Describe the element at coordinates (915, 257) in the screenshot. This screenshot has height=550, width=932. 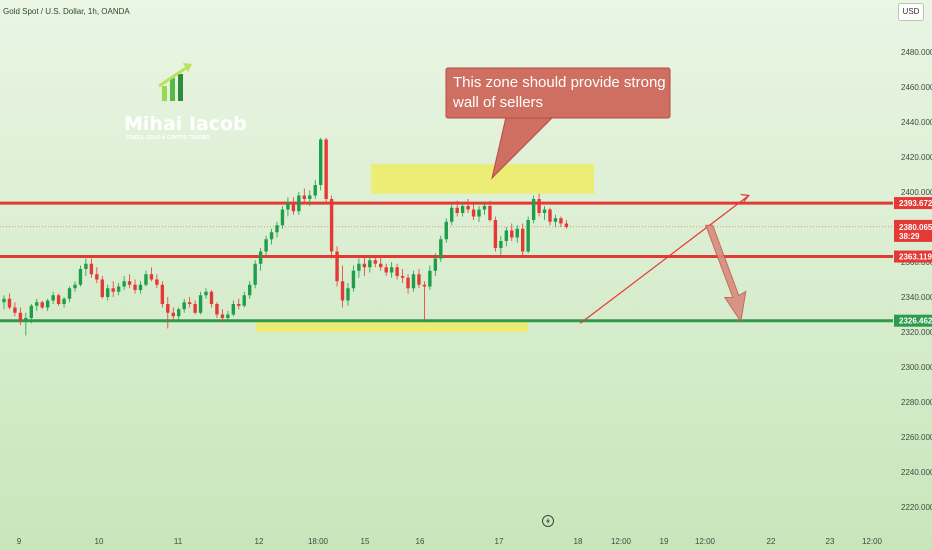
I see `svg-text: 2363.119` at that location.